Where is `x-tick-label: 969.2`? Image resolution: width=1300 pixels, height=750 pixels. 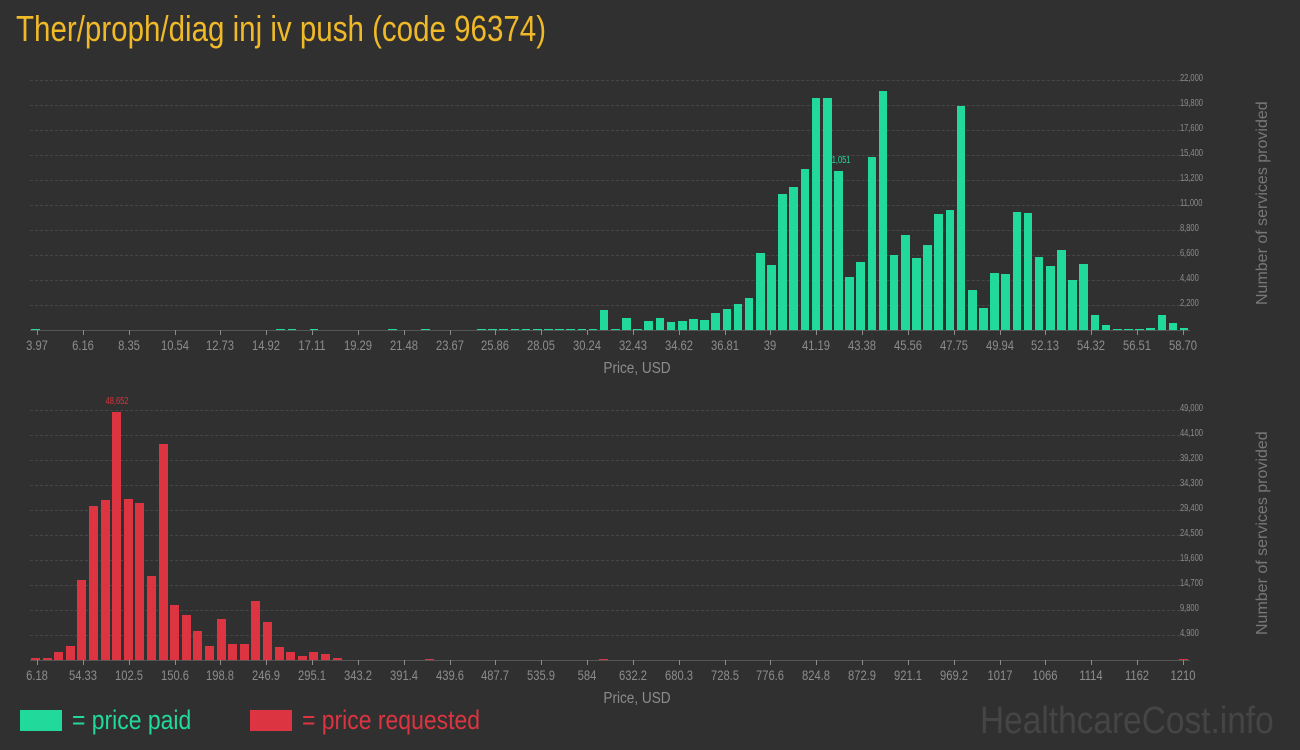
x-tick-label: 969.2 is located at coordinates (953, 675).